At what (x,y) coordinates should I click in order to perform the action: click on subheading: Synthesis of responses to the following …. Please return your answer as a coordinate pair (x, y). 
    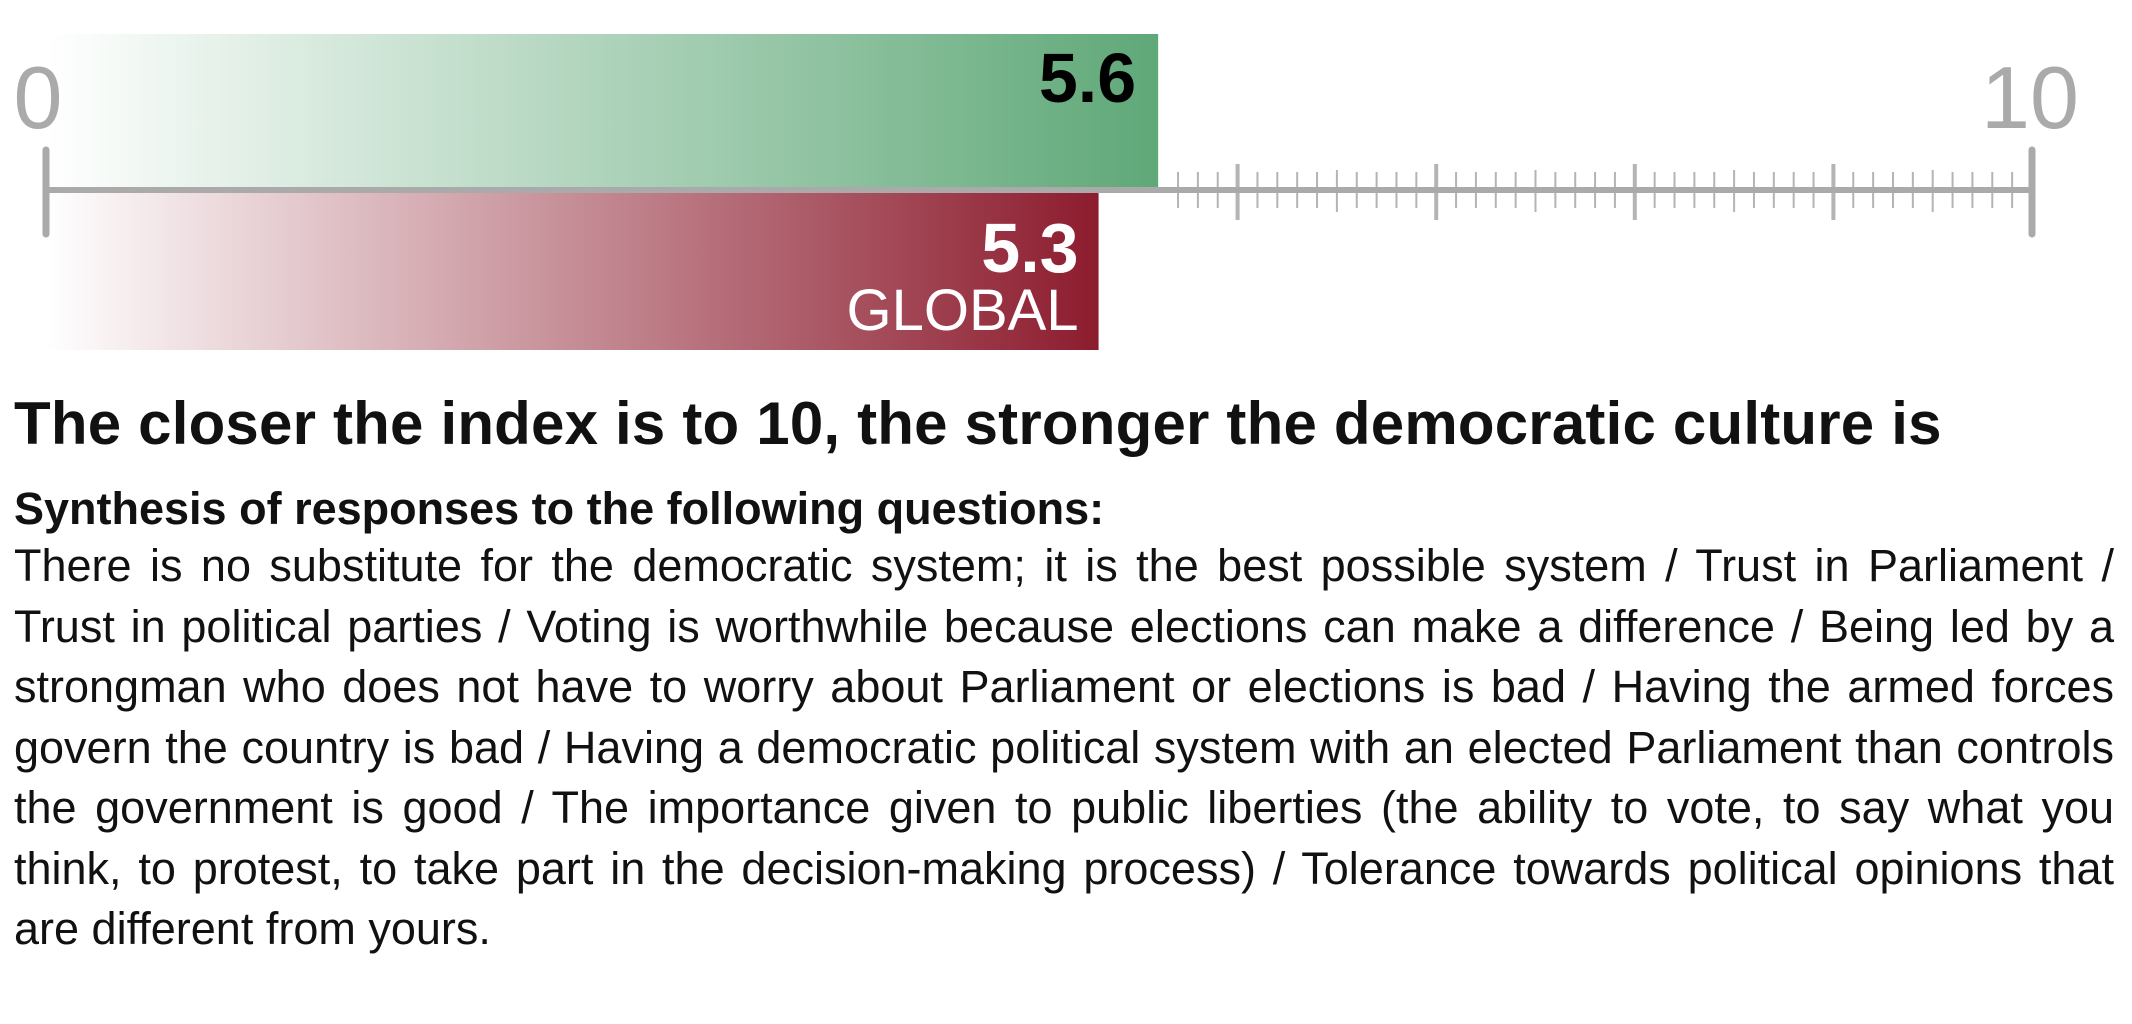
    Looking at the image, I should click on (559, 508).